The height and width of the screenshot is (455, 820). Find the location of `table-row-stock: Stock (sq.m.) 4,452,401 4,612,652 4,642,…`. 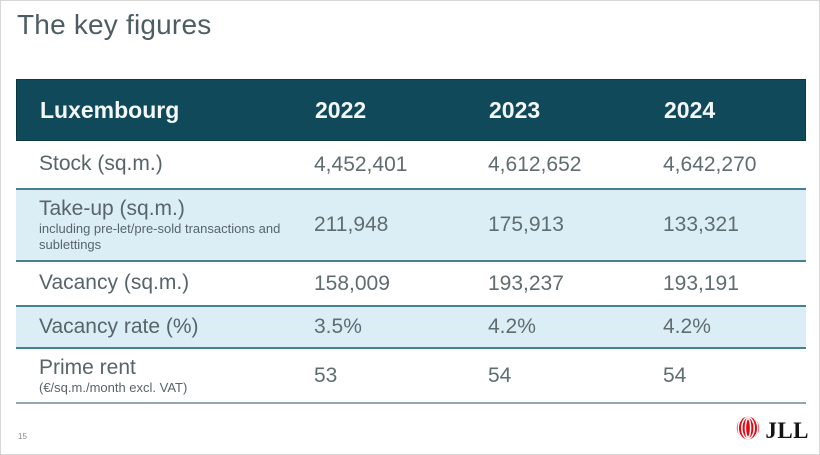

table-row-stock: Stock (sq.m.) 4,452,401 4,612,652 4,642,… is located at coordinates (411, 164).